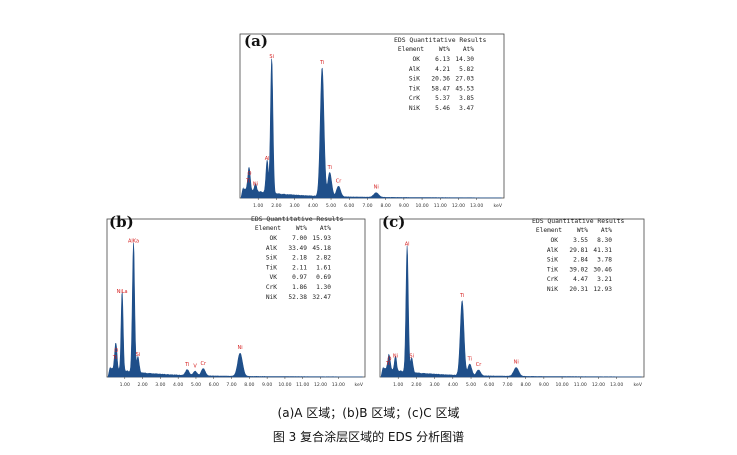 This screenshot has width=737, height=455. What do you see at coordinates (393, 222) in the screenshot?
I see `panel-label: (c)` at bounding box center [393, 222].